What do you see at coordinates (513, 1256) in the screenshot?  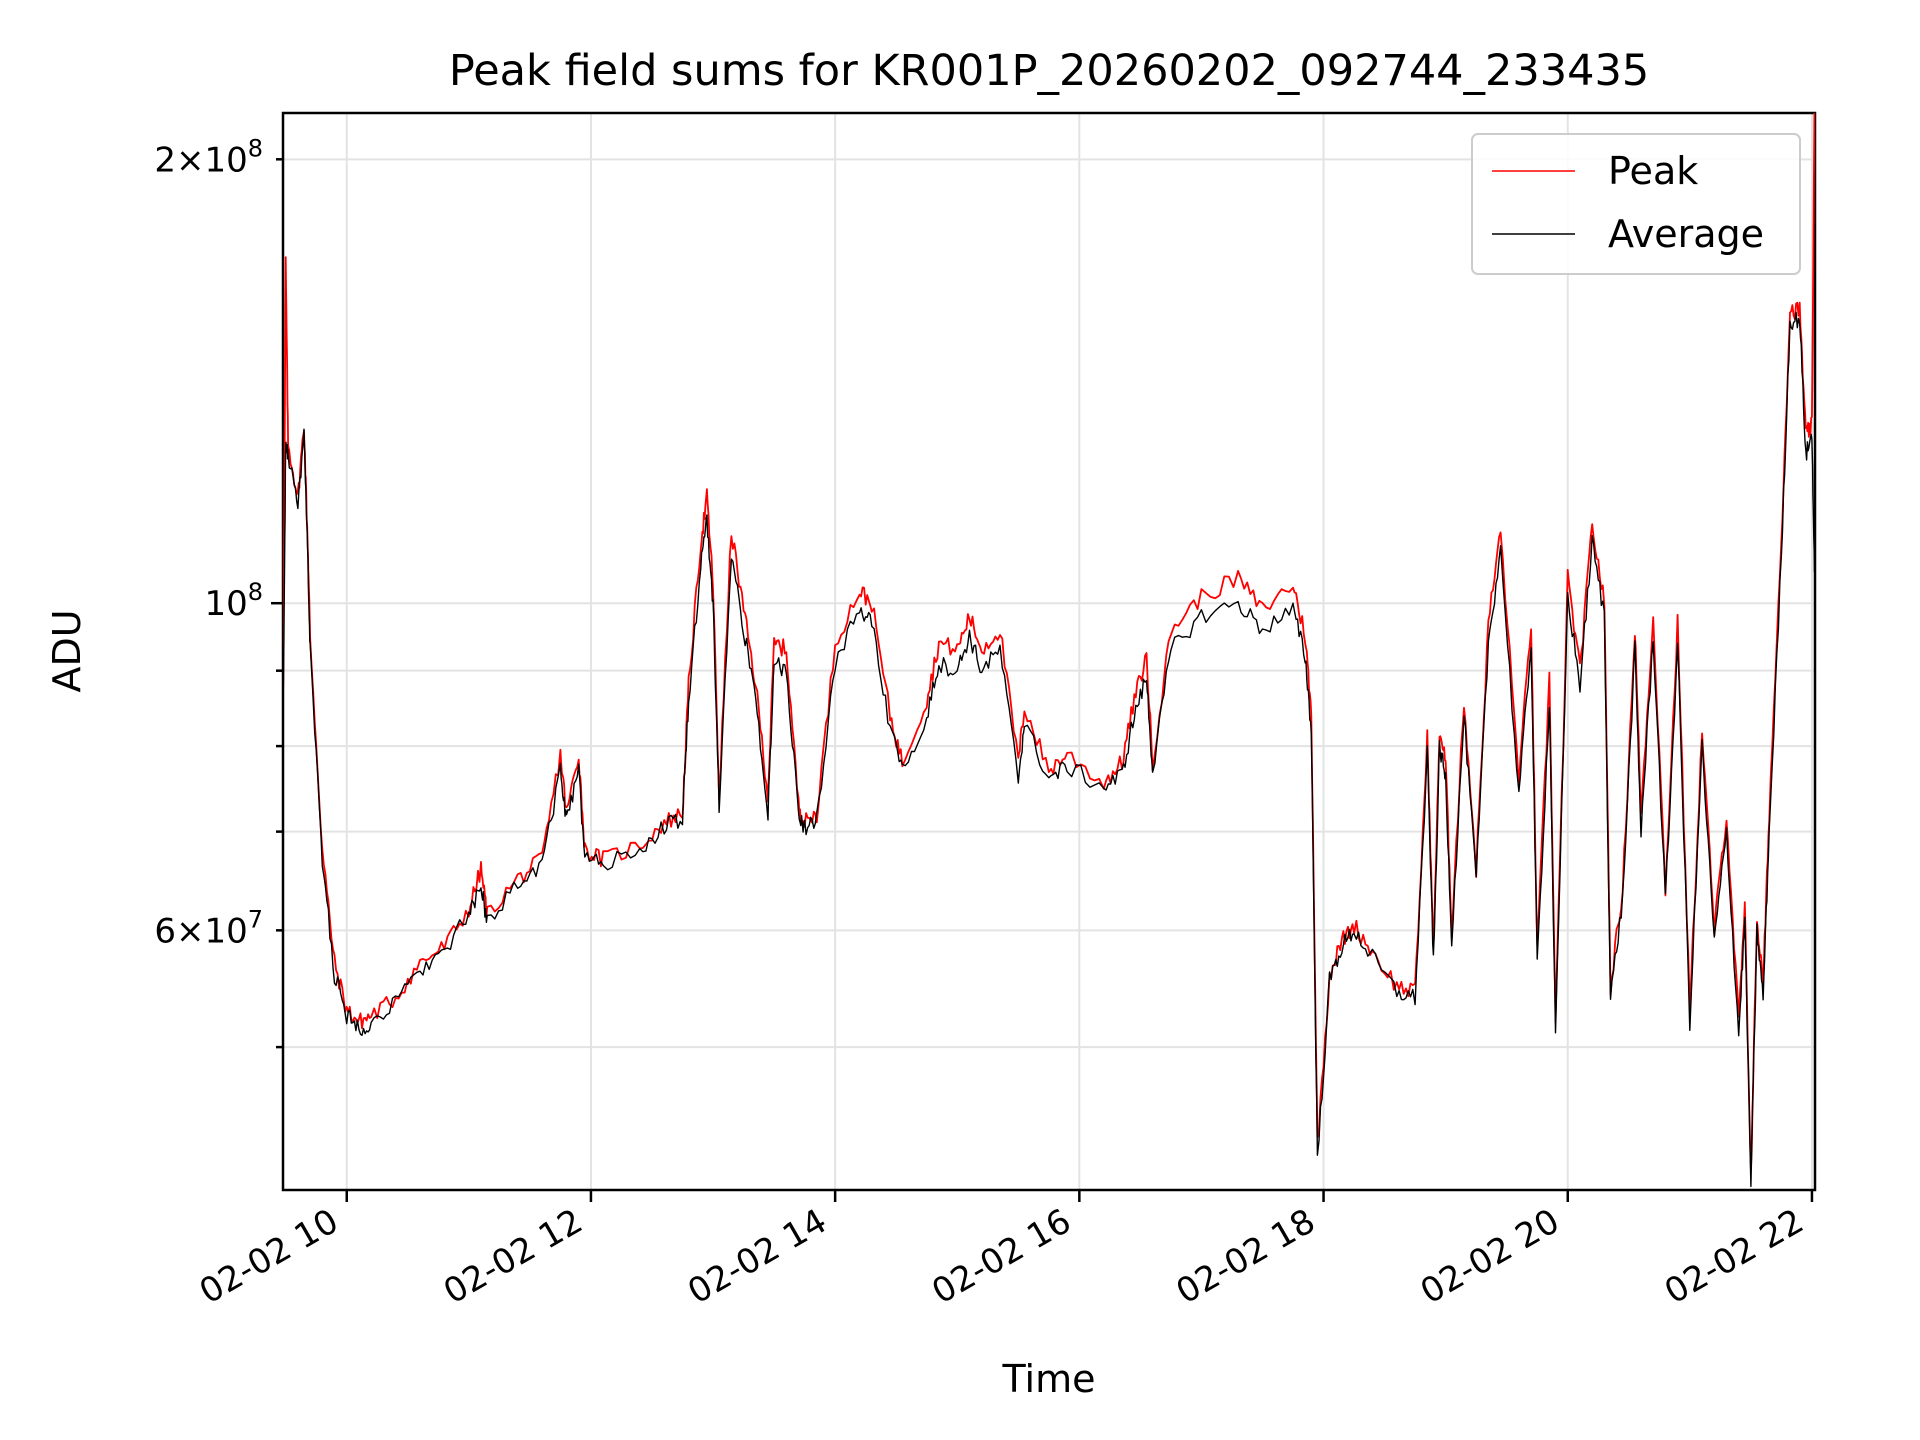 I see `x-tick-label: 02-02 12` at bounding box center [513, 1256].